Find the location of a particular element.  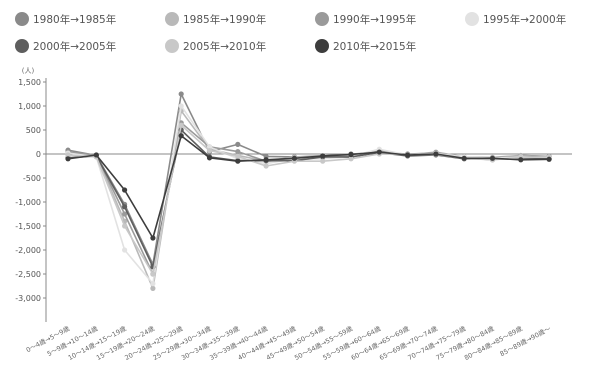

legend-item: 1985年→1990年 is located at coordinates (215, 19).